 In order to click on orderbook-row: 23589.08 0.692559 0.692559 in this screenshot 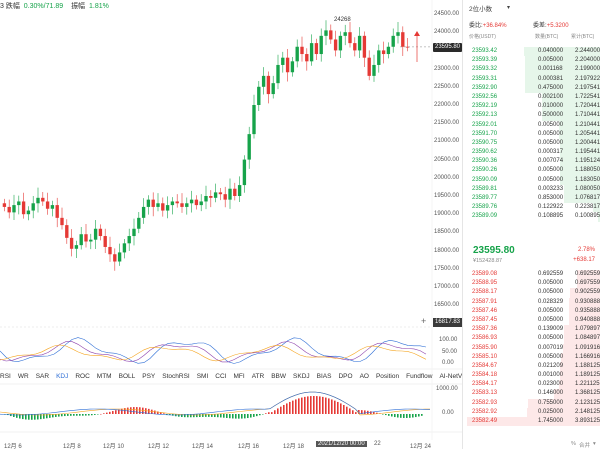, I will do `click(531, 275)`.